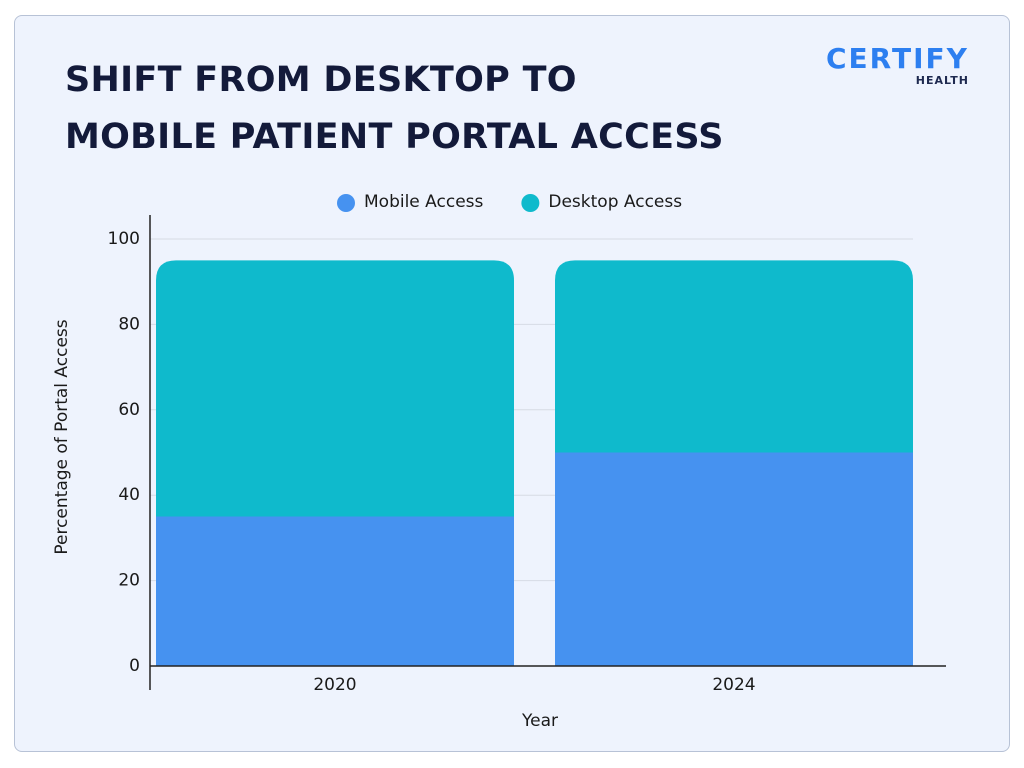  Describe the element at coordinates (134, 666) in the screenshot. I see `y-tick-label: 0` at that location.